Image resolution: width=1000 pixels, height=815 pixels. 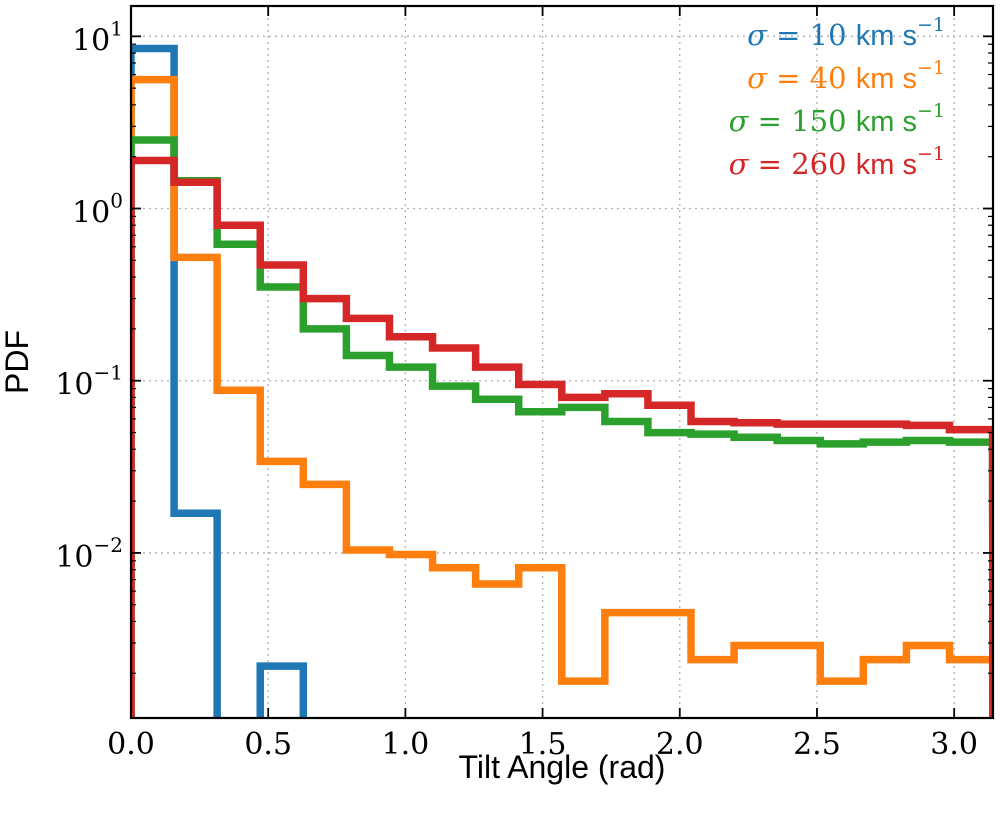 I want to click on legend-entry: σ = 10 km s−1, so click(x=846, y=33).